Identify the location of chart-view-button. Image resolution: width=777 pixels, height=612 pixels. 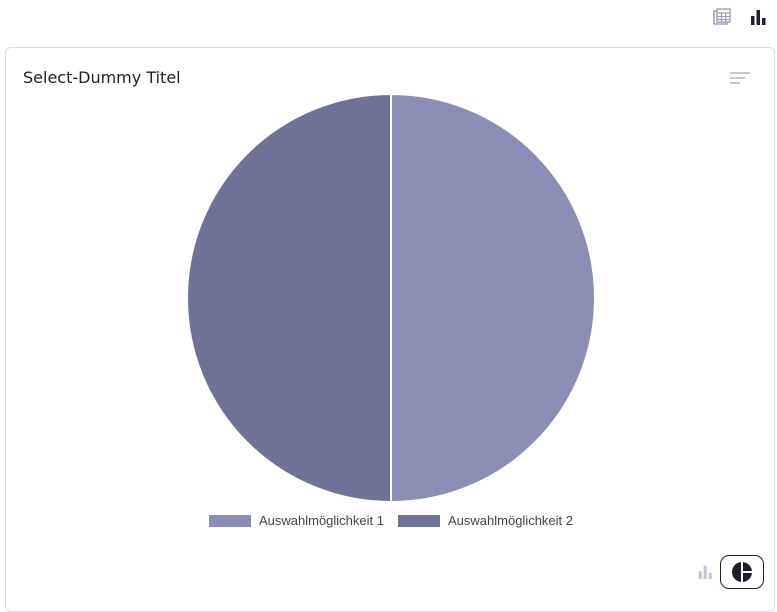
(758, 17).